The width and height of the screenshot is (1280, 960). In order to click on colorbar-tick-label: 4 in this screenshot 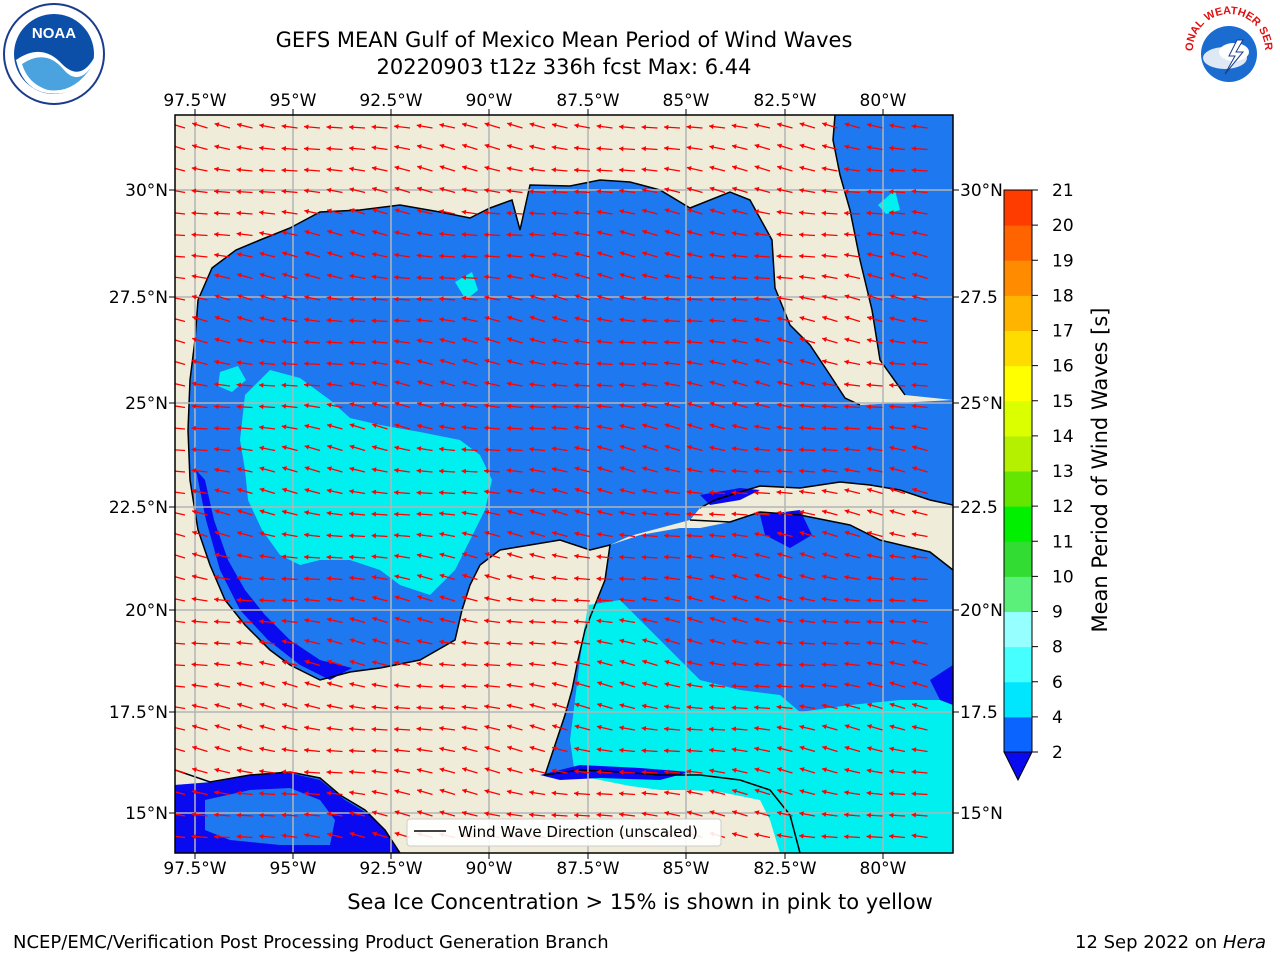, I will do `click(1057, 718)`.